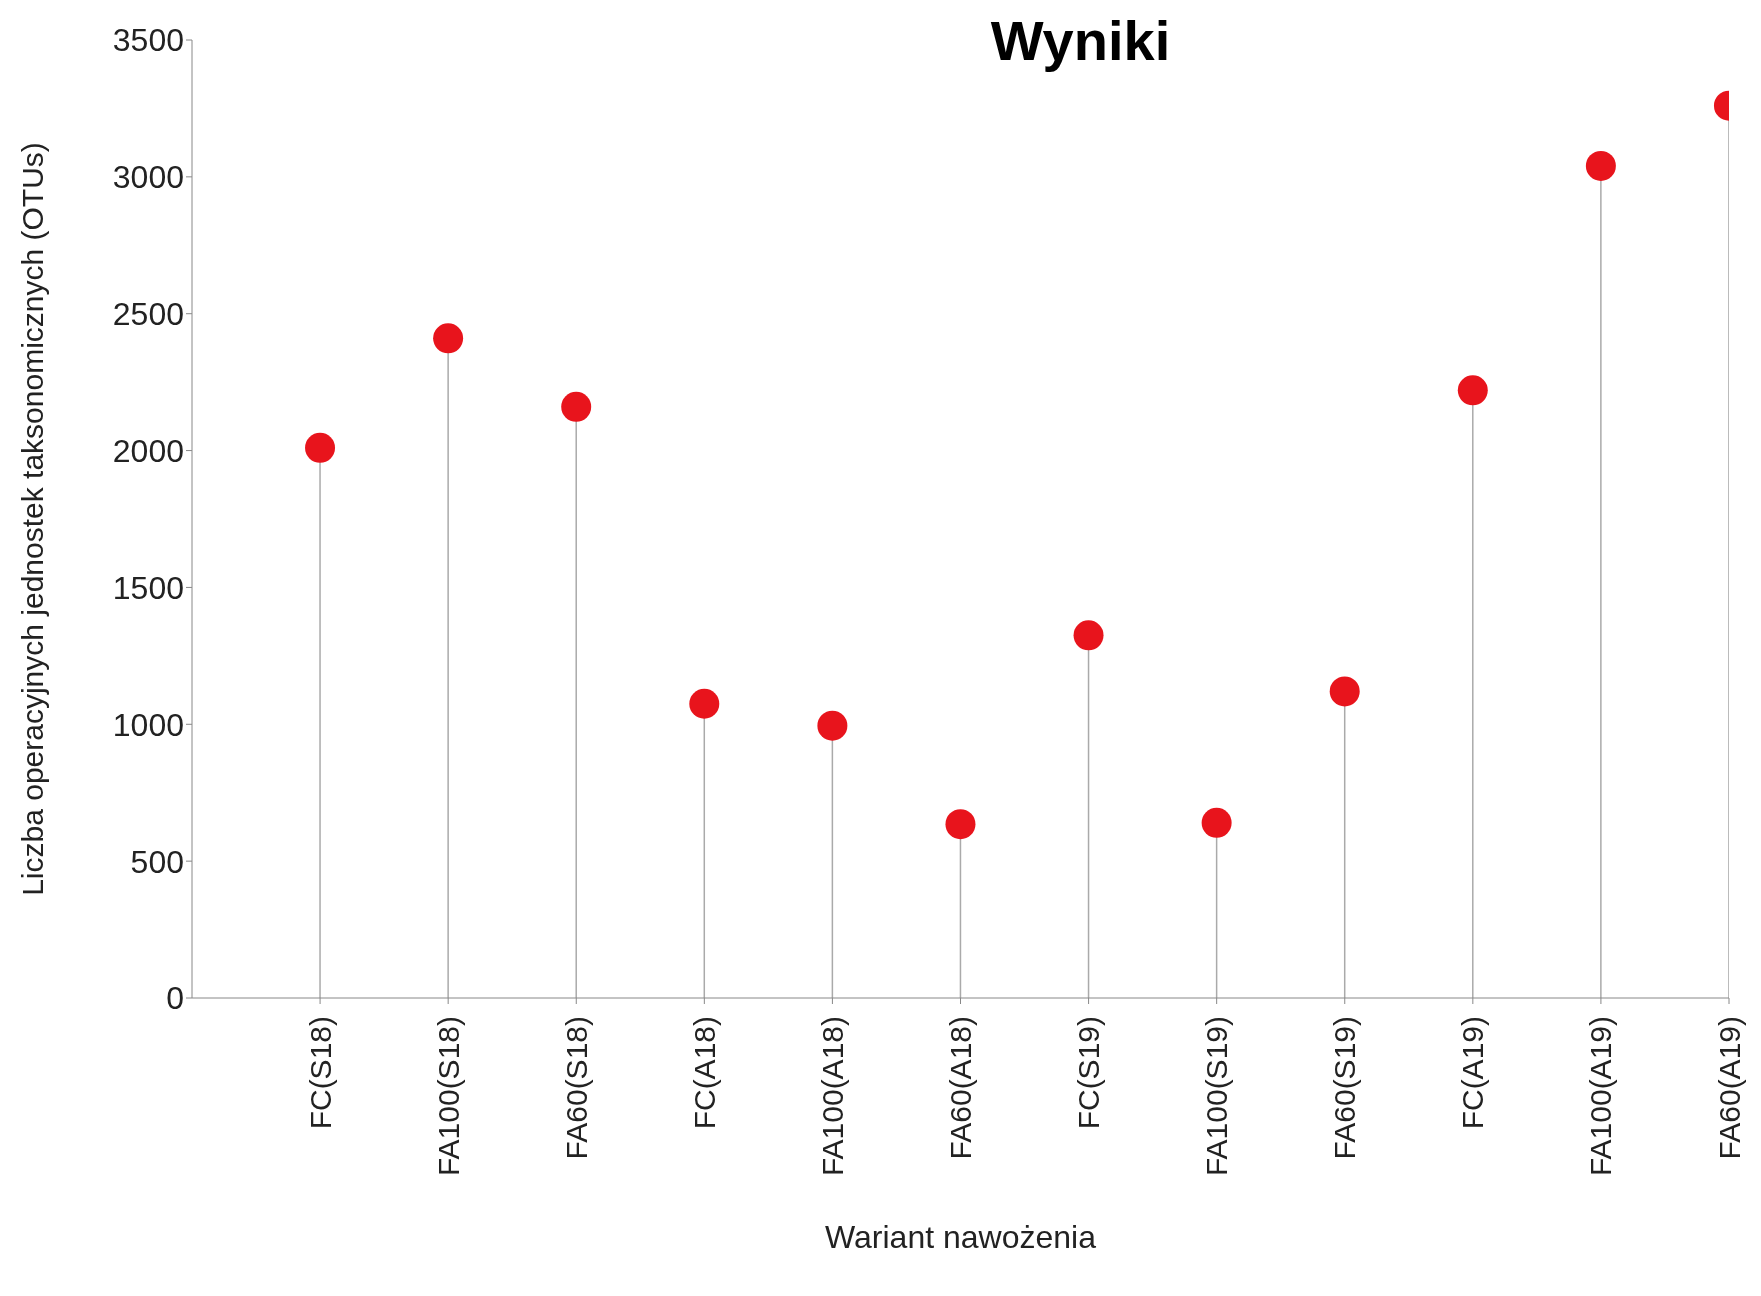 The height and width of the screenshot is (1296, 1761). Describe the element at coordinates (148, 40) in the screenshot. I see `y-tick-label: 3500` at that location.